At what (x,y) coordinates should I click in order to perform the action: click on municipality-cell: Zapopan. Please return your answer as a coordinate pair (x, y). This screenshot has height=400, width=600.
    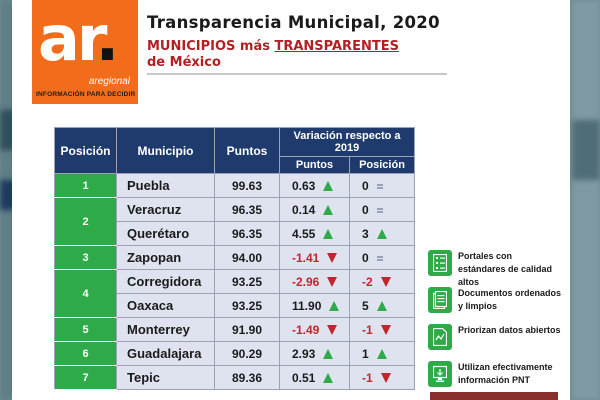
    Looking at the image, I should click on (165, 257).